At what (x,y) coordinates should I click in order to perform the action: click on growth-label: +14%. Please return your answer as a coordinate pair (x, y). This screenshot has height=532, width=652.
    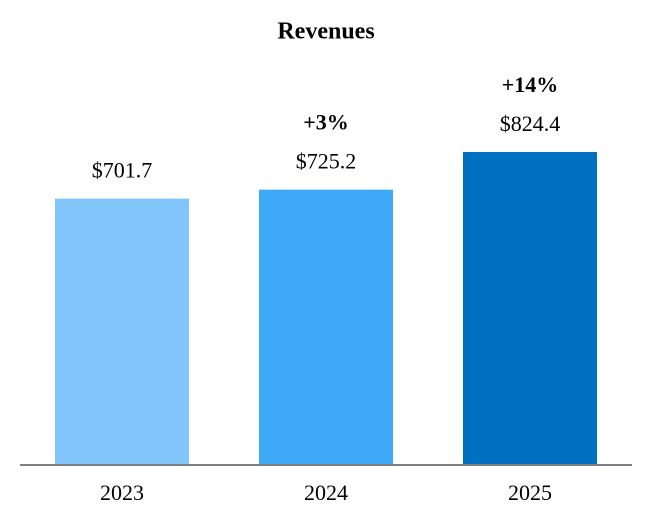
    Looking at the image, I should click on (530, 84).